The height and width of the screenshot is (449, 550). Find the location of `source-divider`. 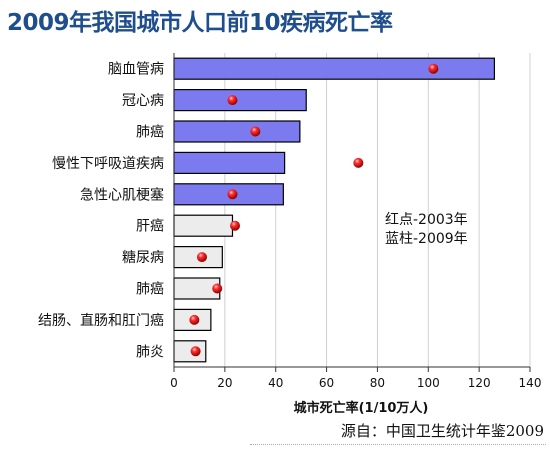

source-divider is located at coordinates (398, 444).